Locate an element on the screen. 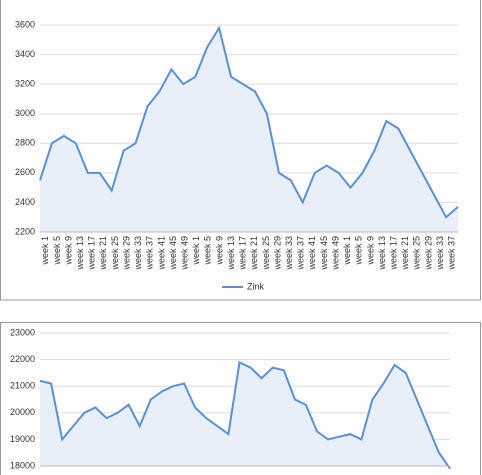 The width and height of the screenshot is (482, 475). y-tick-label: 22000 is located at coordinates (22, 359).